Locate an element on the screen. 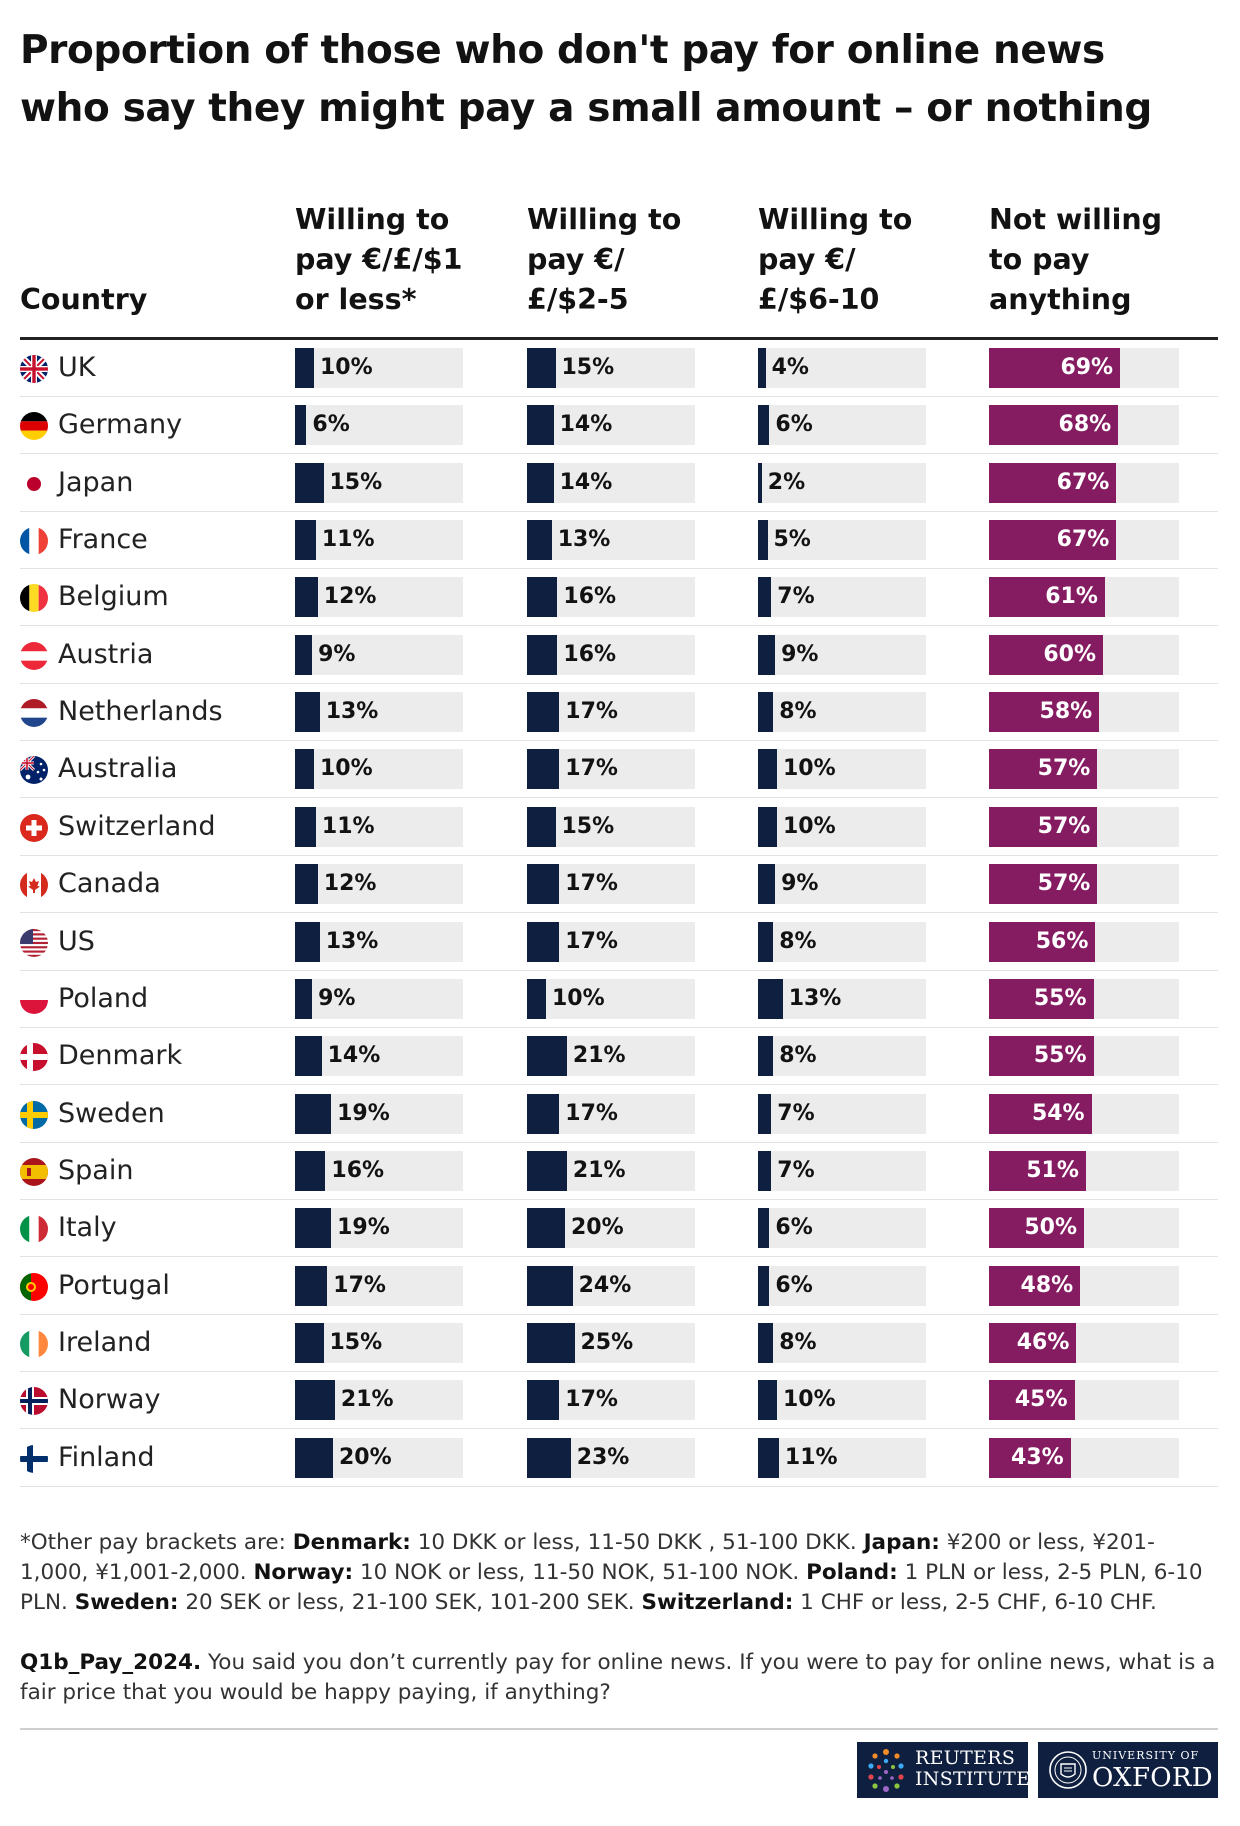 The height and width of the screenshot is (1826, 1240). bar-track-willing-6-10: 7% is located at coordinates (842, 1113).